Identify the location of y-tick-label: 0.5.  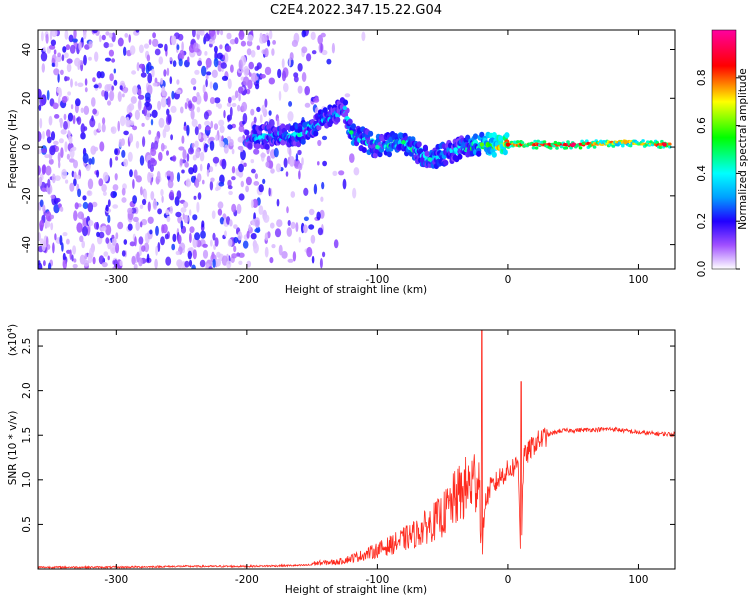
(27, 524).